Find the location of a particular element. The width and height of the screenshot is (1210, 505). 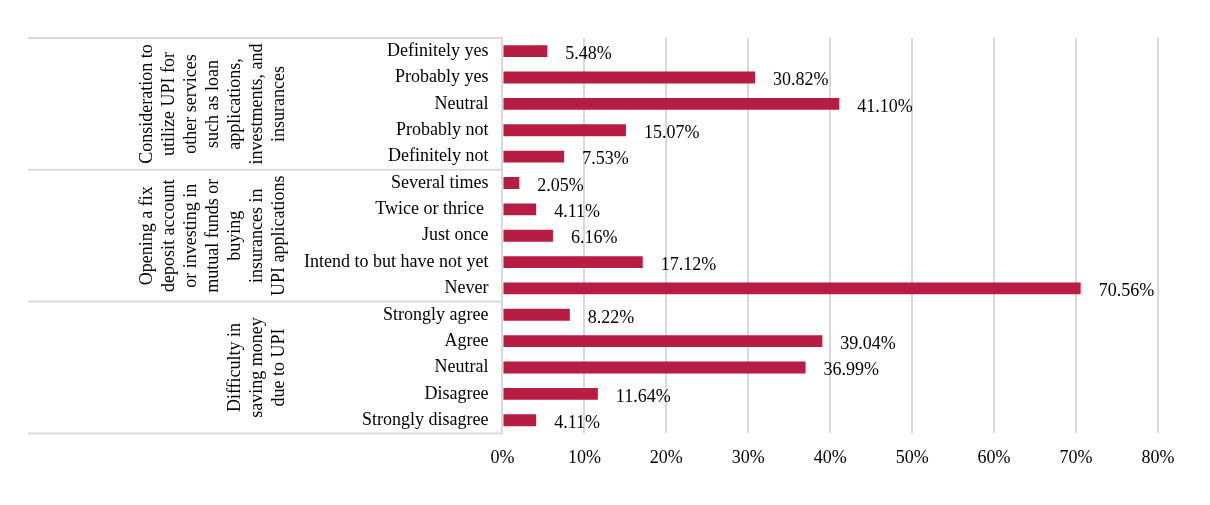

y-tick-label: Intend to but have not yet is located at coordinates (396, 260).